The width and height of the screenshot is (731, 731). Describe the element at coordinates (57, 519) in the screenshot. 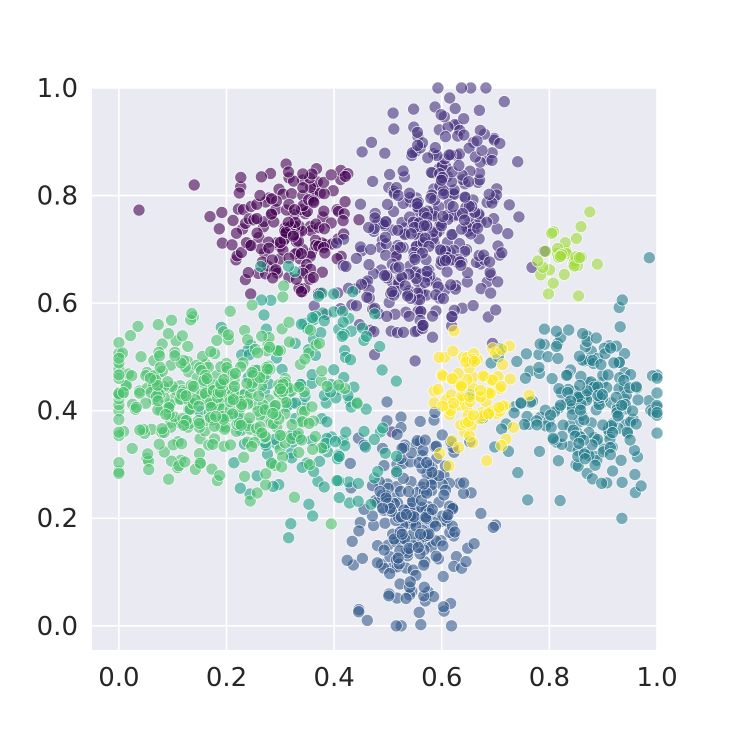

I see `y-tick-label: 0.2` at that location.